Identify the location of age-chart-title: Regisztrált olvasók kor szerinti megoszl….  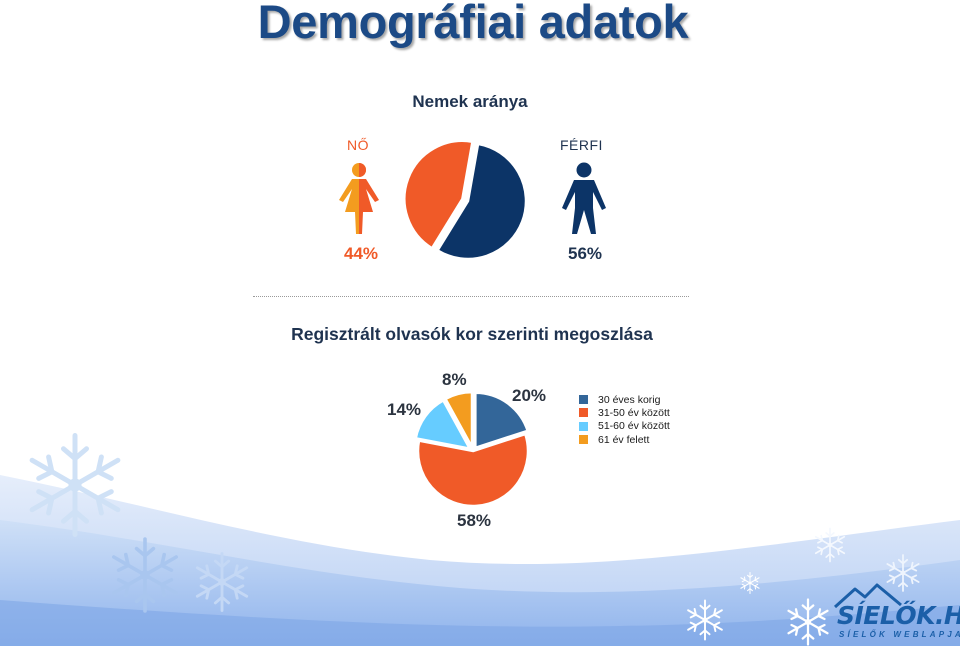
(472, 334).